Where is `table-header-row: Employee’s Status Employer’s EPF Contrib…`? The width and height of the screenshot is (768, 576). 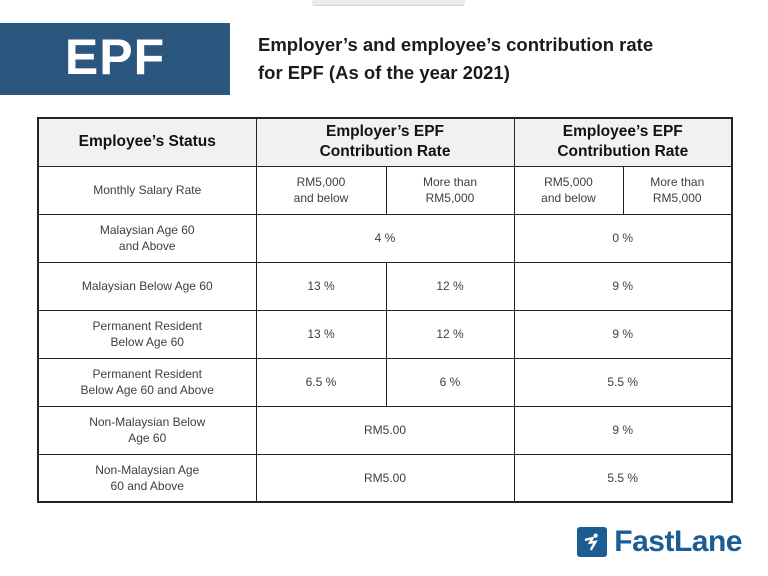 table-header-row: Employee’s Status Employer’s EPF Contrib… is located at coordinates (385, 142).